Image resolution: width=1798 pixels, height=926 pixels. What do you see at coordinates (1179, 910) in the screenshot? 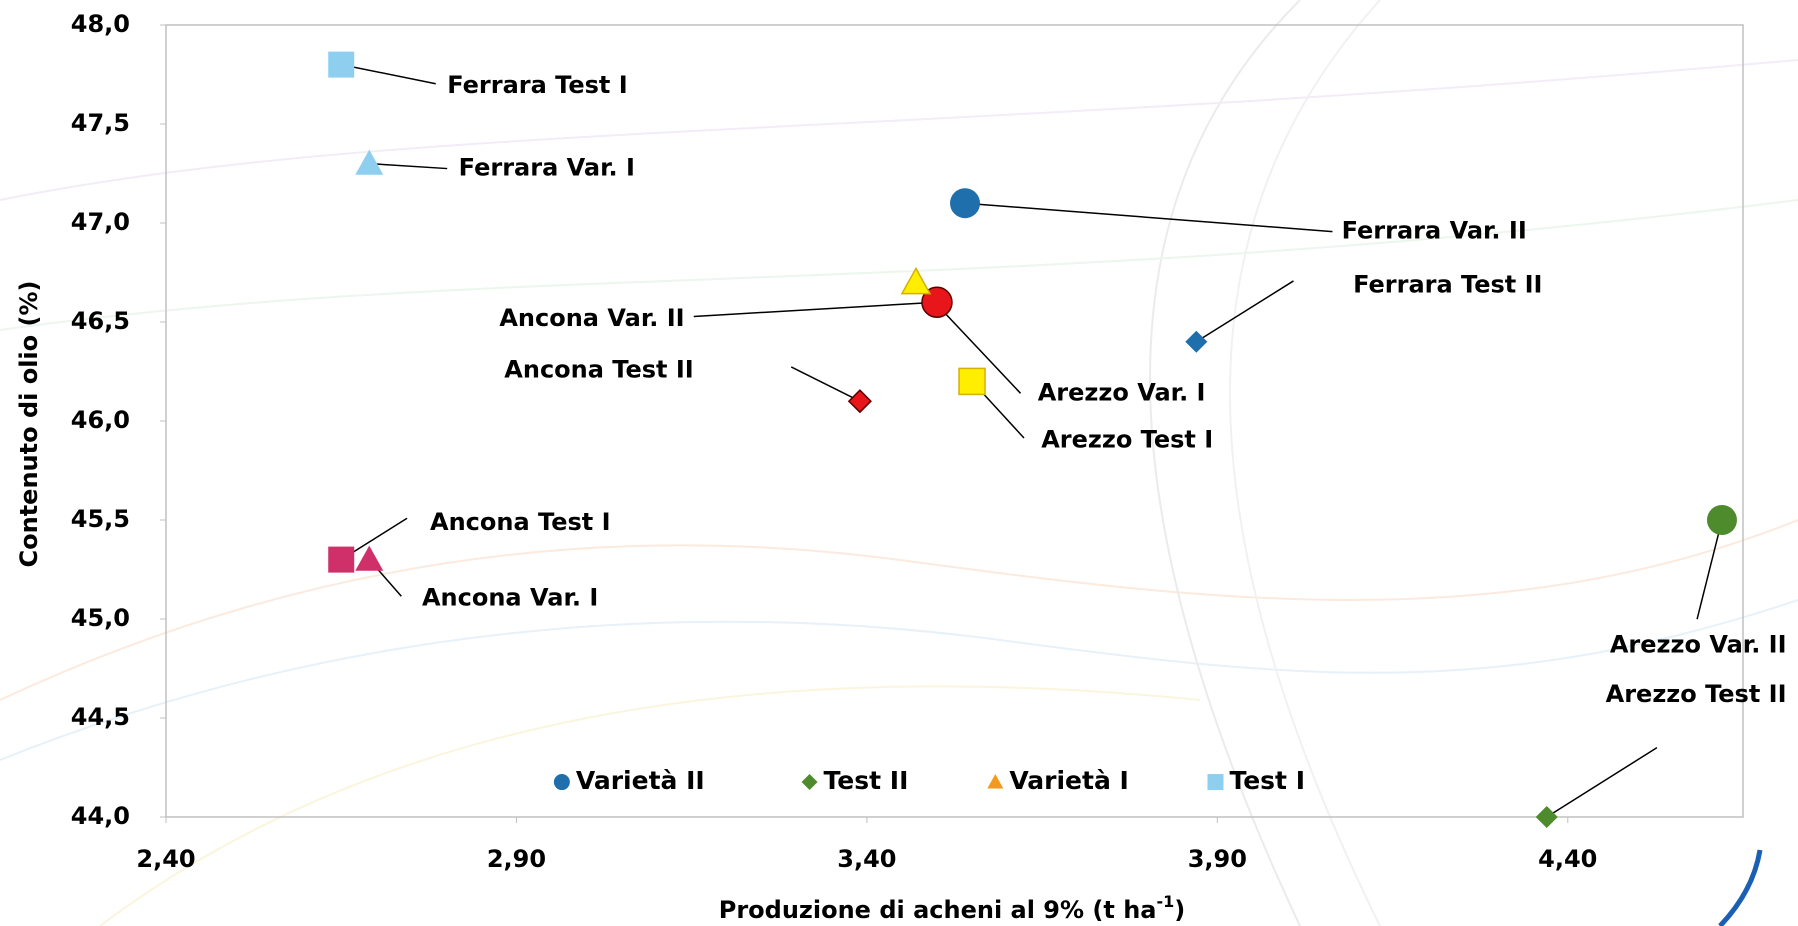
I see `x-axis-title-suffix: )` at bounding box center [1179, 910].